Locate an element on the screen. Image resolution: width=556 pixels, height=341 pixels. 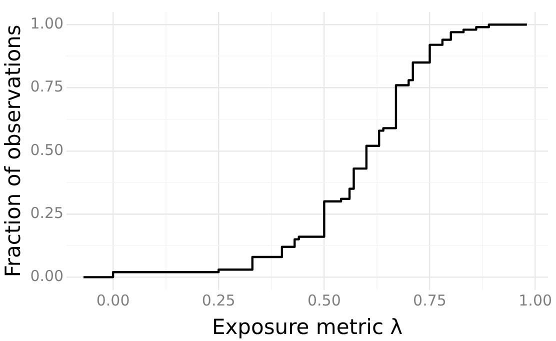
y-axis-title: Fraction of observations is located at coordinates (13, 151).